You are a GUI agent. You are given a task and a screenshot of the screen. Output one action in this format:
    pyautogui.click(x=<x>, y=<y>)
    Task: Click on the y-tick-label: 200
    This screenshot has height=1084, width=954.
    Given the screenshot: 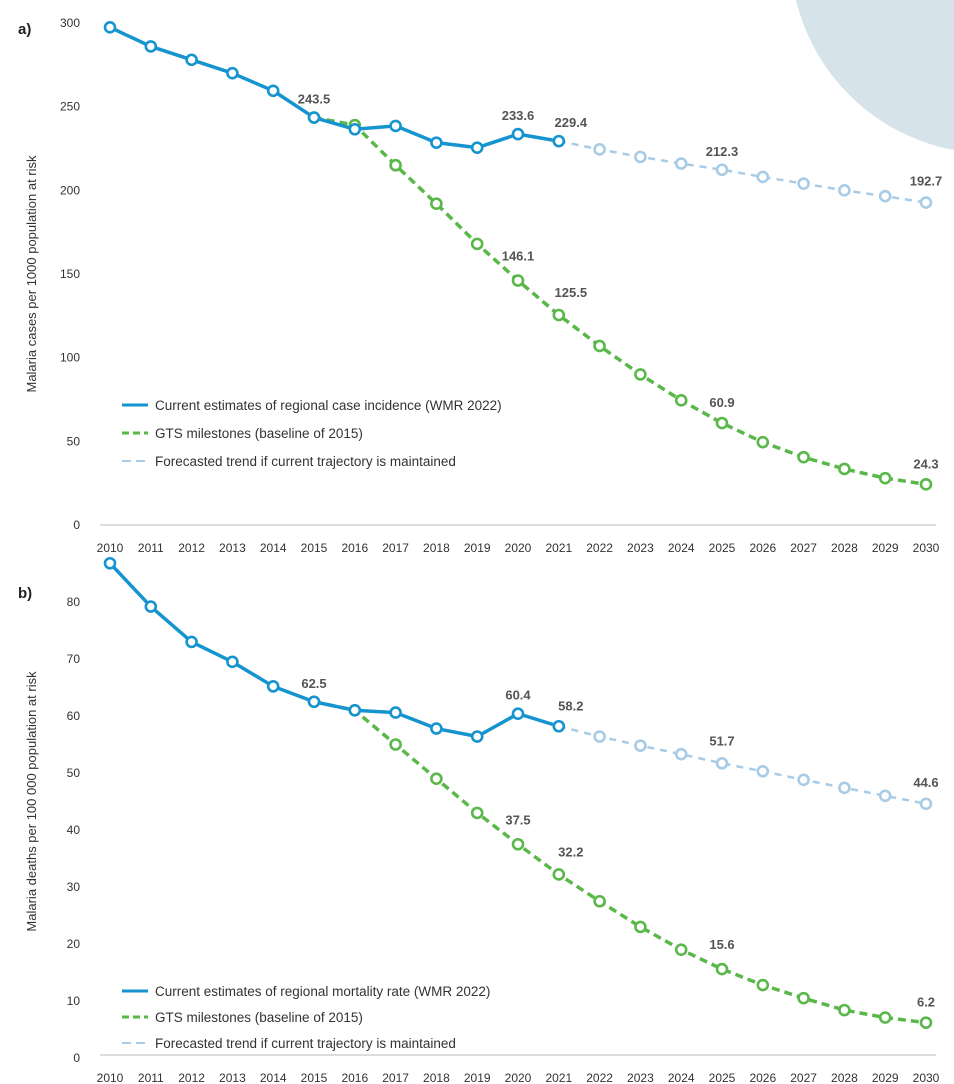 What is the action you would take?
    pyautogui.click(x=70, y=190)
    